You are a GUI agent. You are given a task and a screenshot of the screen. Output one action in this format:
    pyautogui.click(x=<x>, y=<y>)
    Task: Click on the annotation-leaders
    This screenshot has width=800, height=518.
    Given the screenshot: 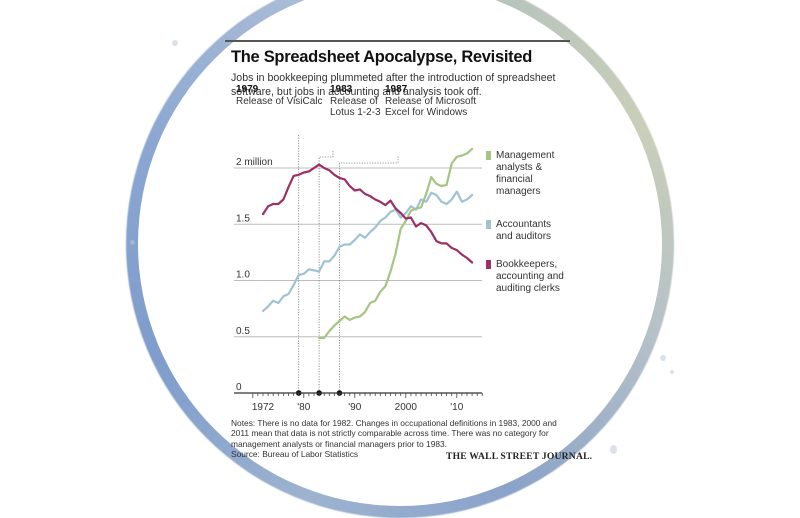 What is the action you would take?
    pyautogui.click(x=347, y=265)
    